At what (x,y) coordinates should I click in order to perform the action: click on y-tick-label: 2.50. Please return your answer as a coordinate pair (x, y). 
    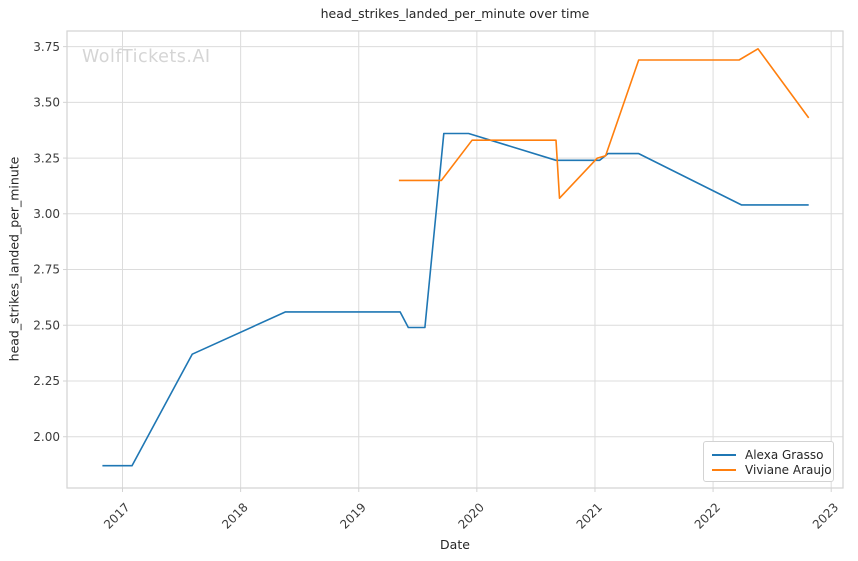
    Looking at the image, I should click on (46, 325).